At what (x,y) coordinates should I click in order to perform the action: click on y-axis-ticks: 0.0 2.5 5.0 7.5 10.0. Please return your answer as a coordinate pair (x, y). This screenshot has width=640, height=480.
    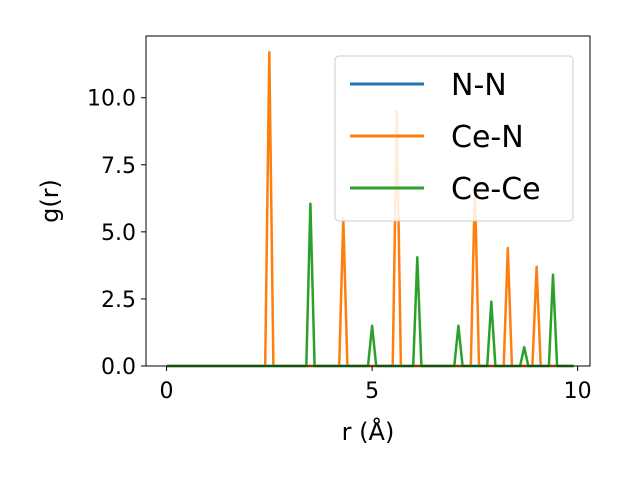
    Looking at the image, I should click on (116, 233).